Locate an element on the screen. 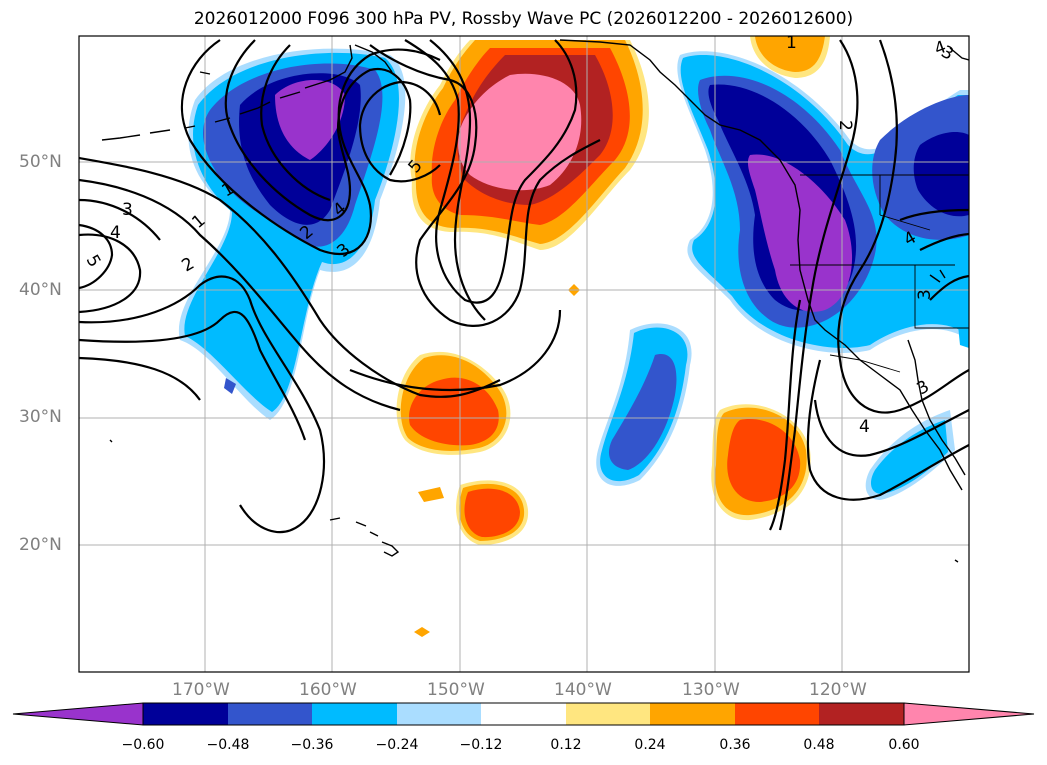 The width and height of the screenshot is (1047, 765). colorbar-outline is located at coordinates (523, 714).